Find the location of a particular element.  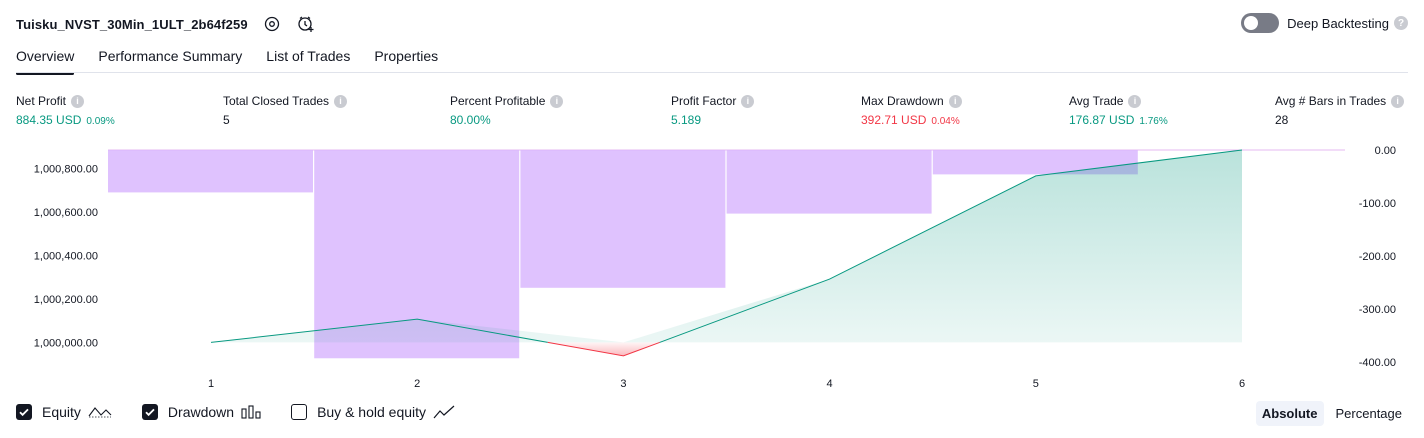

y-axis-right-tick: -300.00 is located at coordinates (1377, 310).